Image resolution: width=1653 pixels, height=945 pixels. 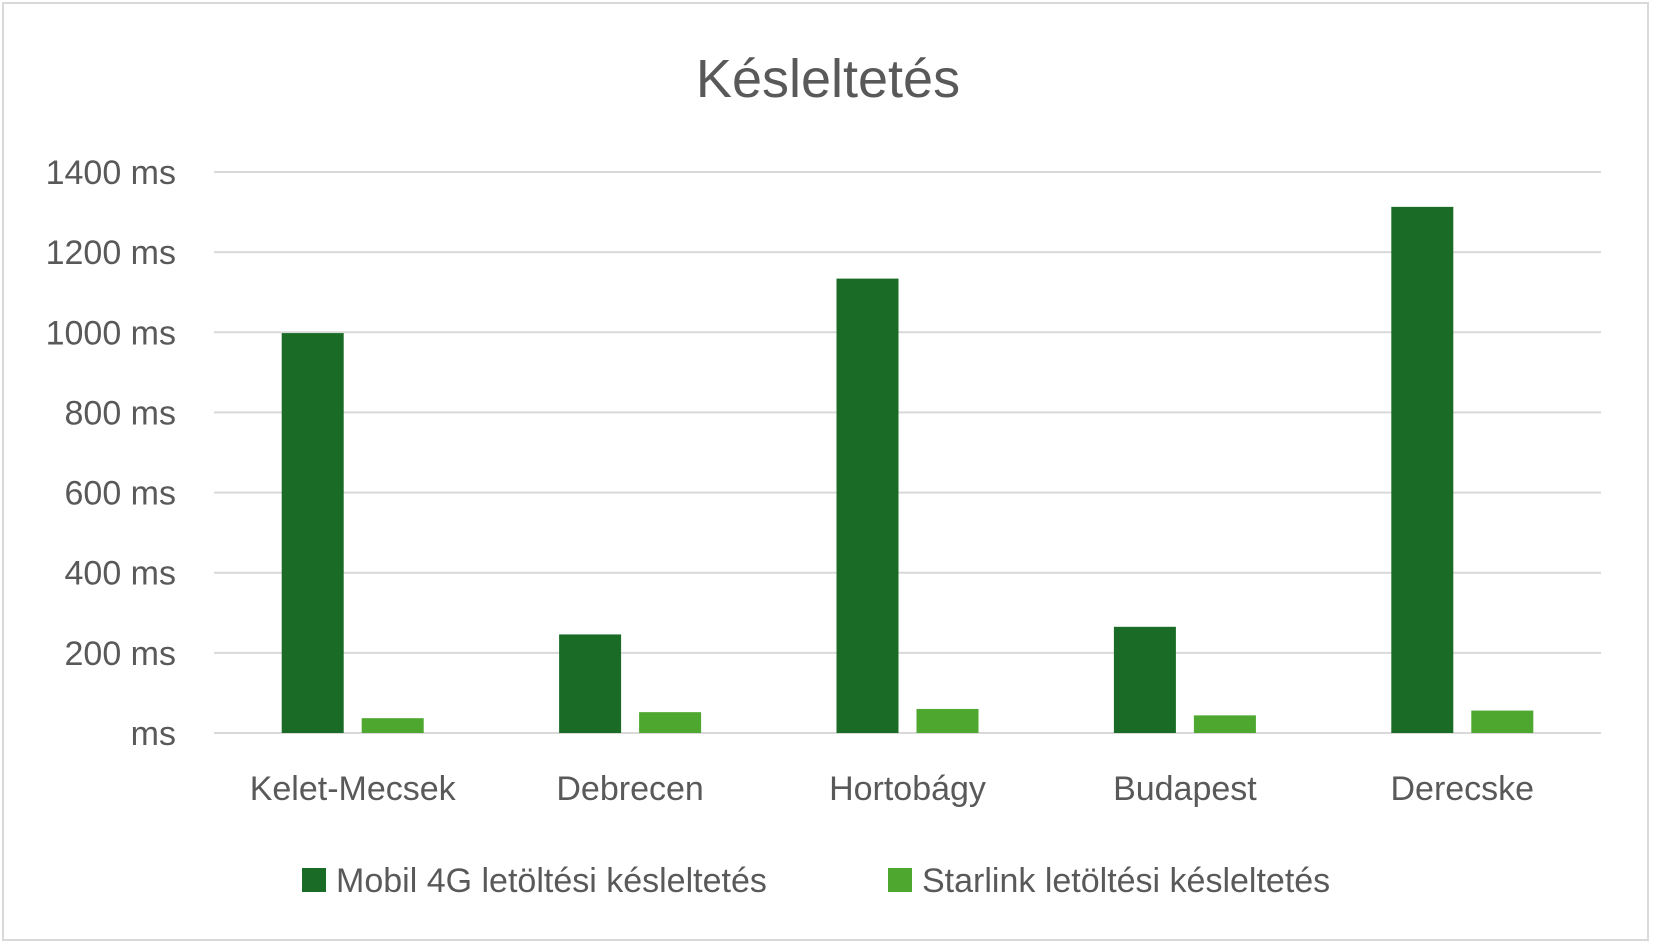 I want to click on x-category-label: Debrecen, so click(x=629, y=789).